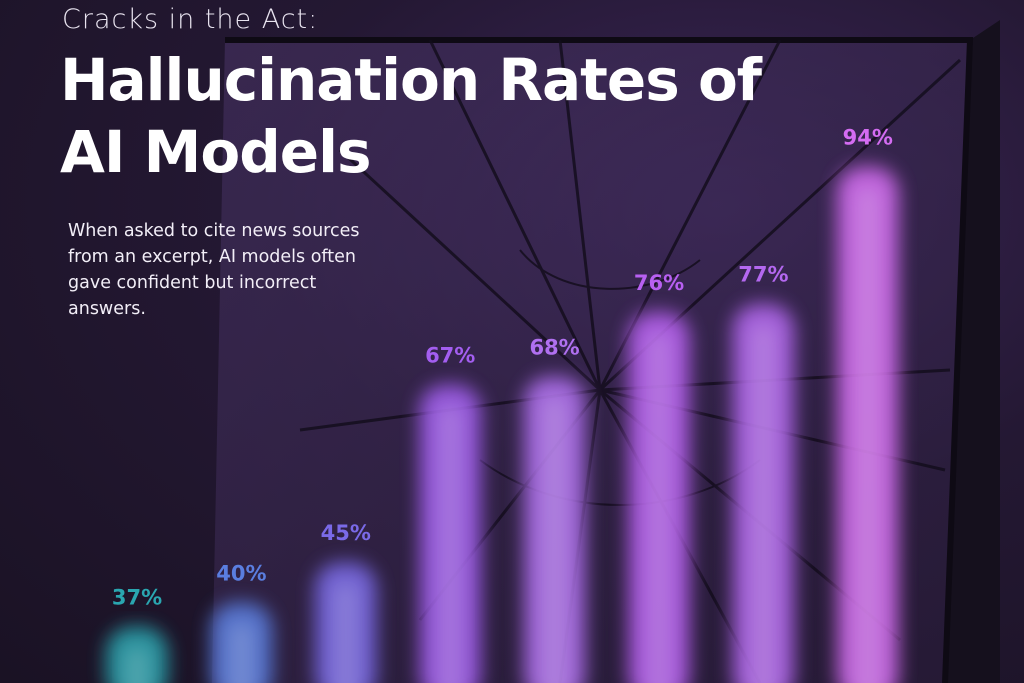 The width and height of the screenshot is (1024, 683). Describe the element at coordinates (868, 138) in the screenshot. I see `value-label: 94%` at that location.